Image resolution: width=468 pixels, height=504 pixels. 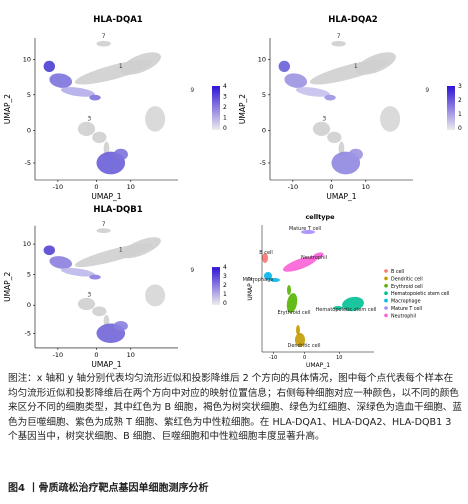 I want to click on cell-label: Macrophage, so click(x=258, y=280).